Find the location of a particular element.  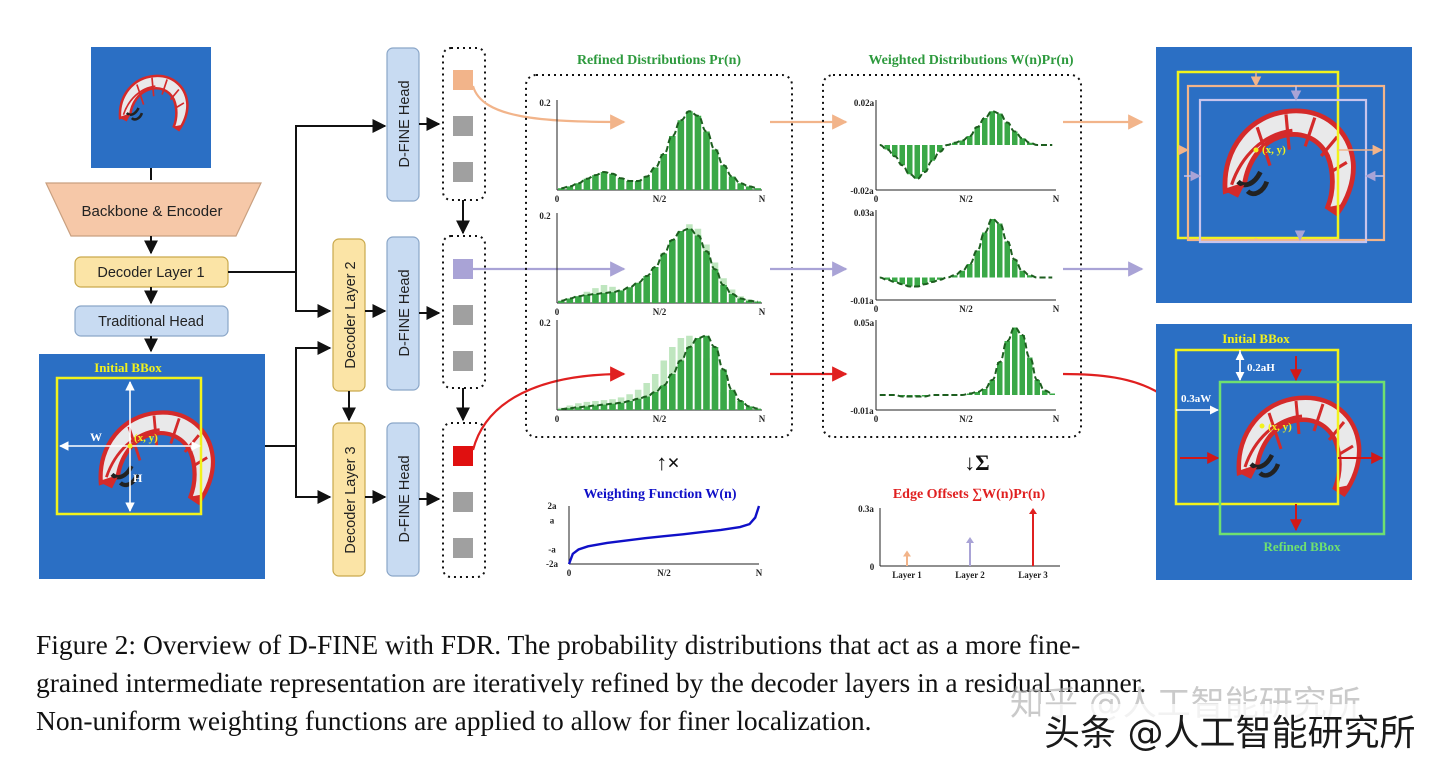

layer2-box is located at coordinates (1286, 163).